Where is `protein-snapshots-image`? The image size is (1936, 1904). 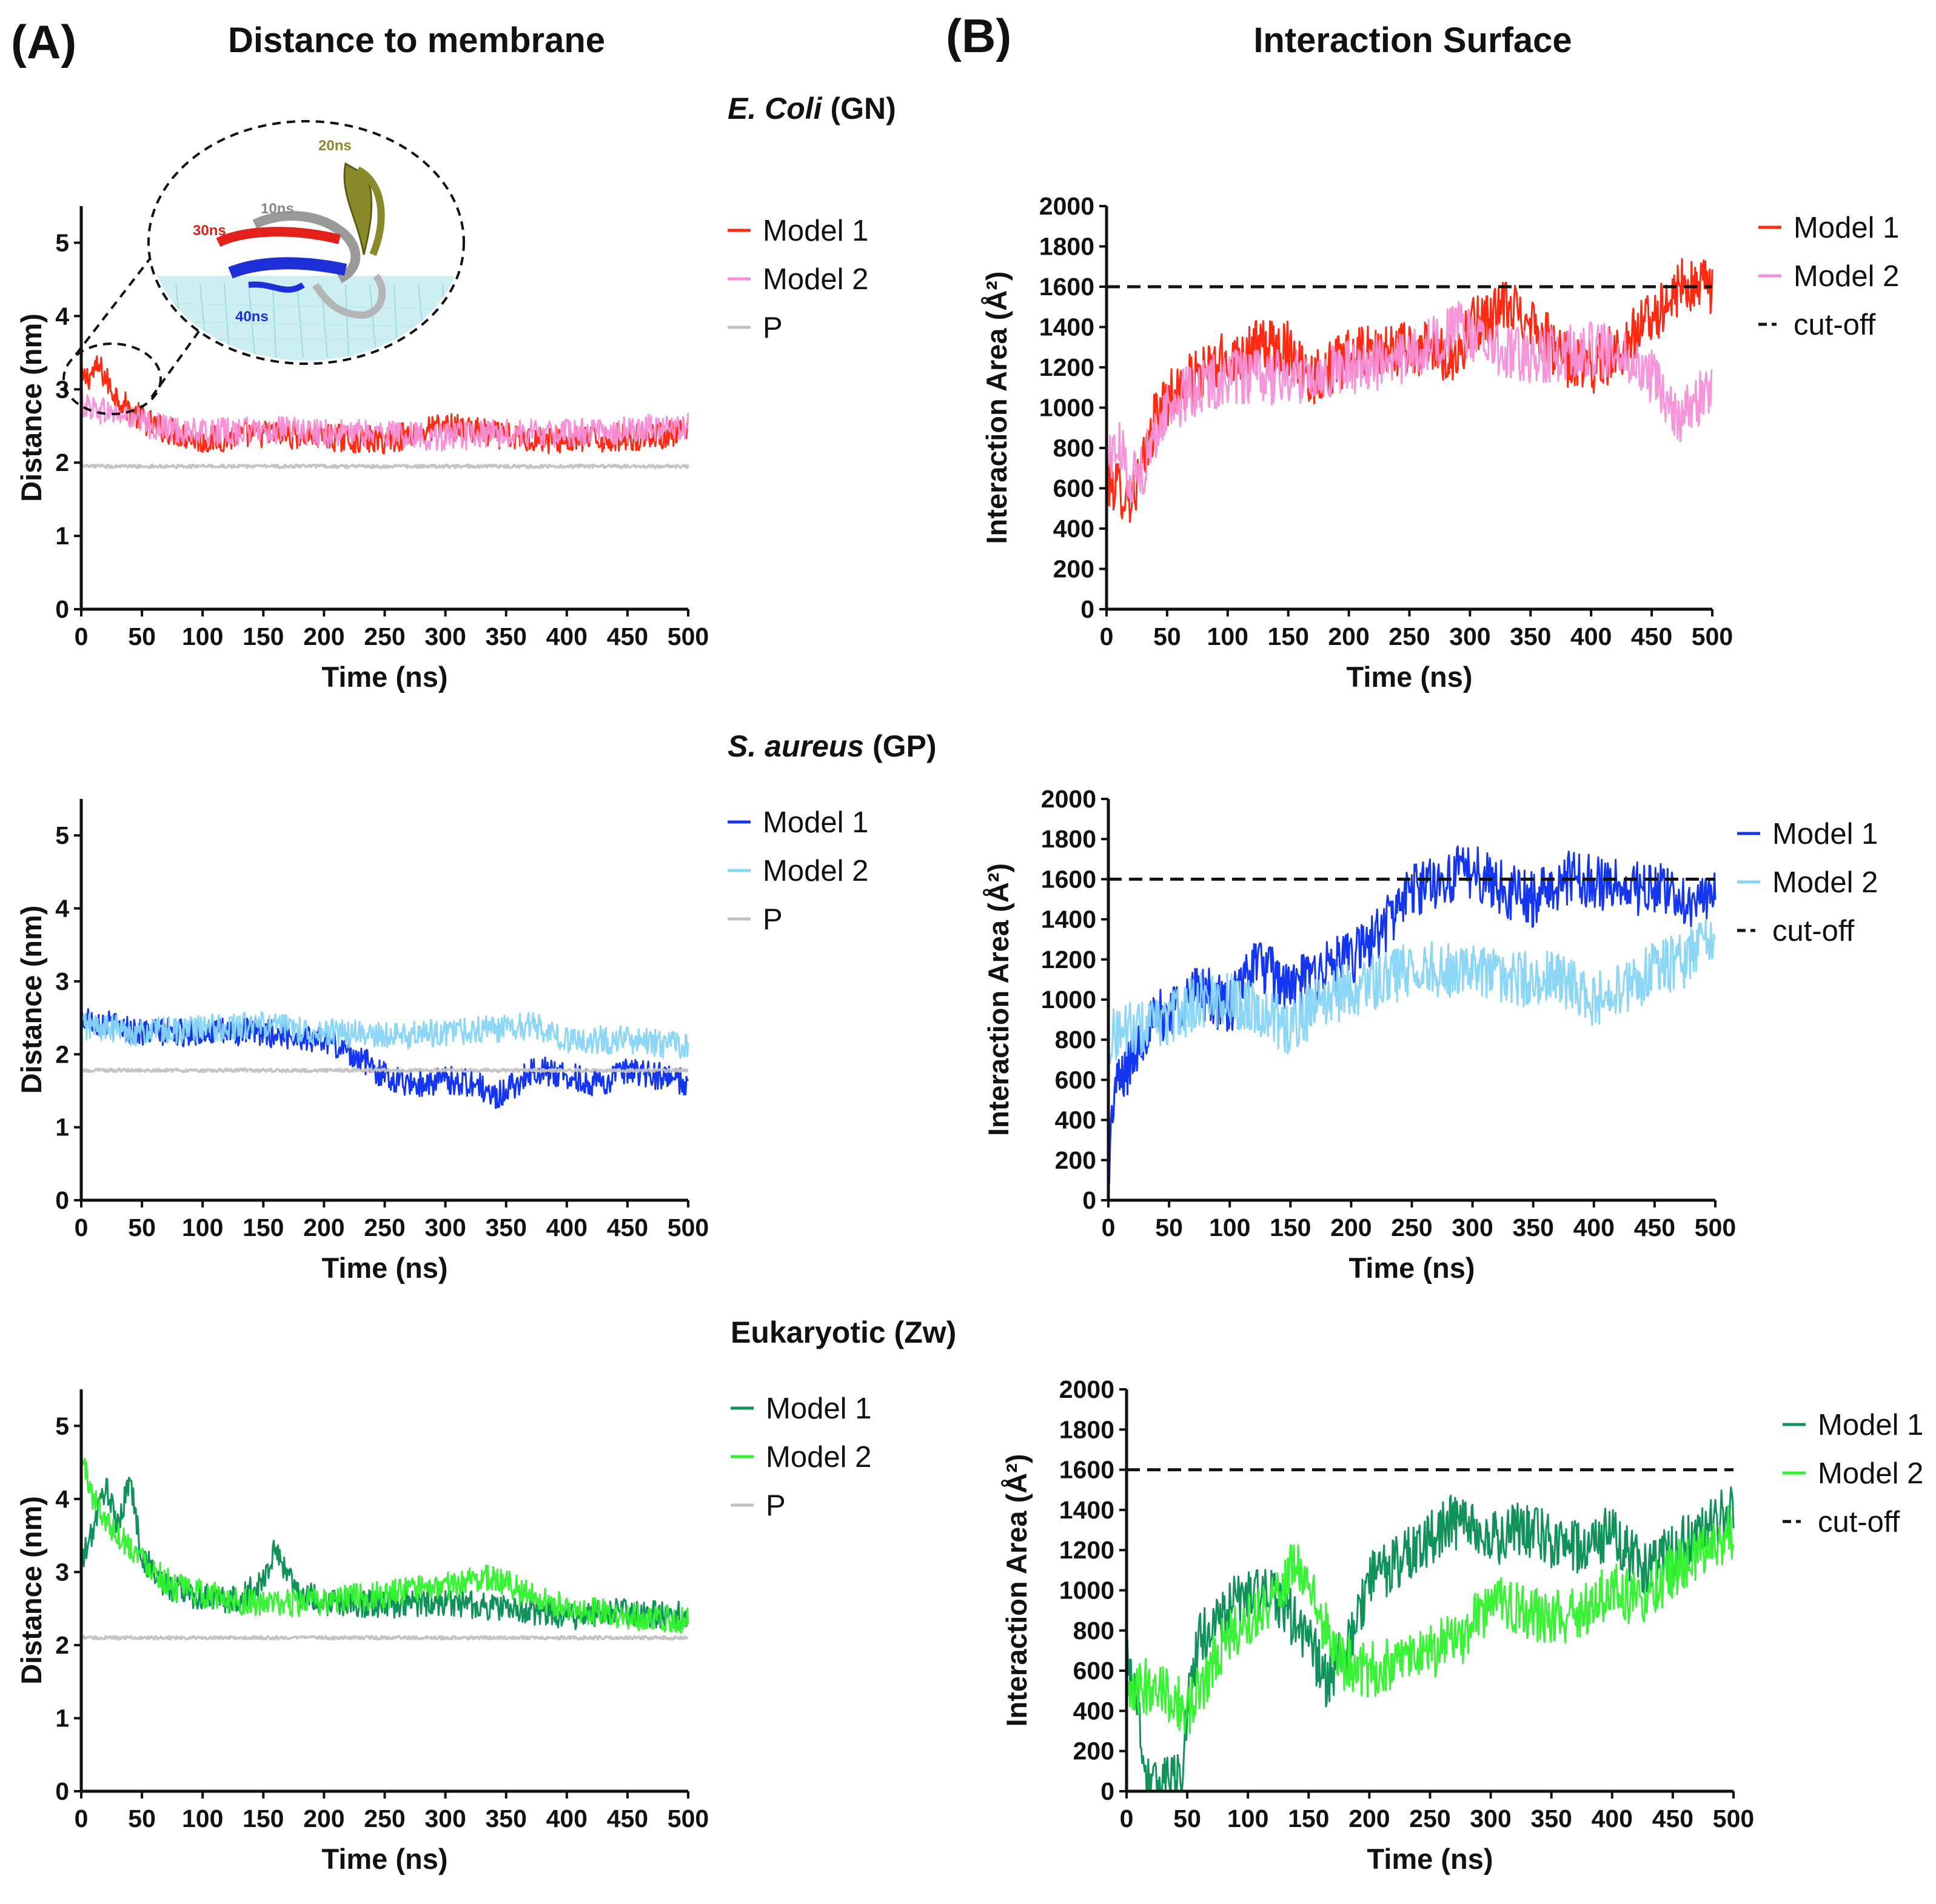
protein-snapshots-image is located at coordinates (301, 240).